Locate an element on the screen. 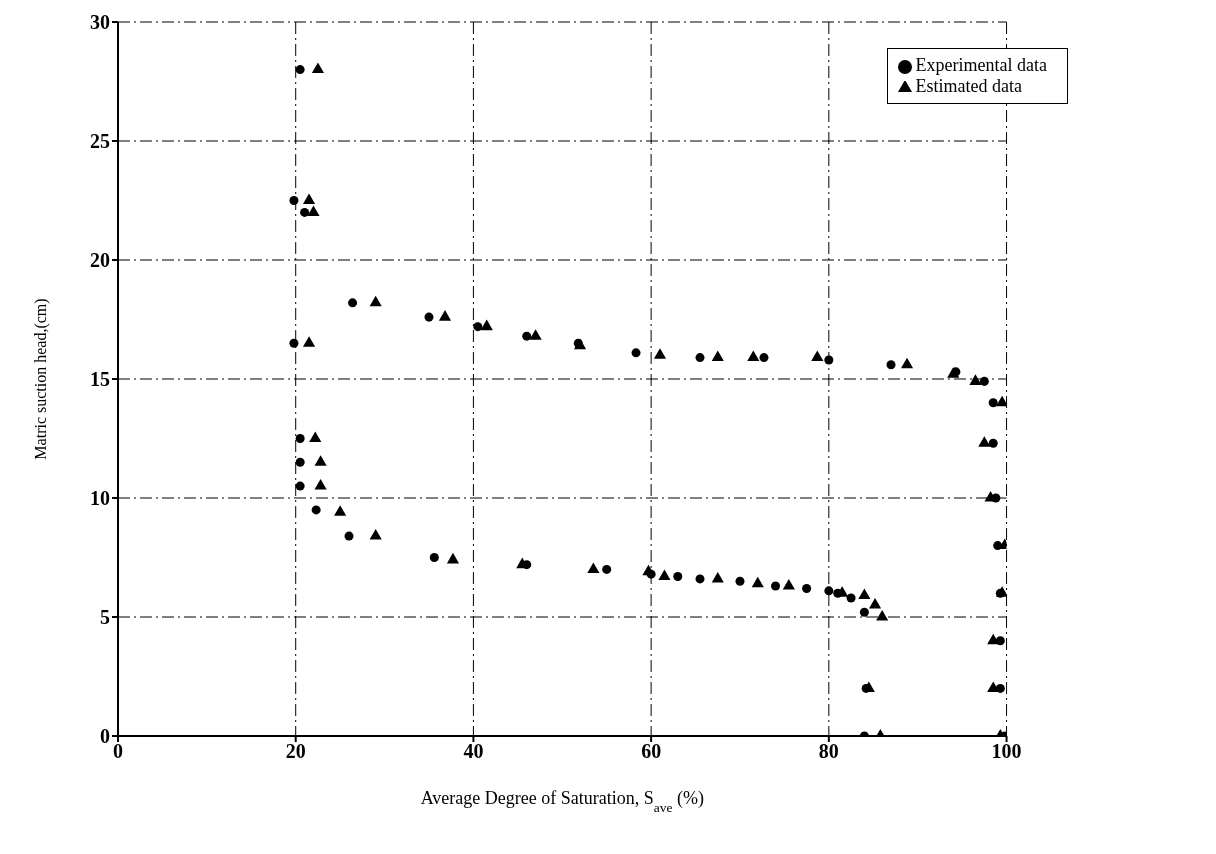 The width and height of the screenshot is (1216, 854). y-tick-label: 0 is located at coordinates (105, 736).